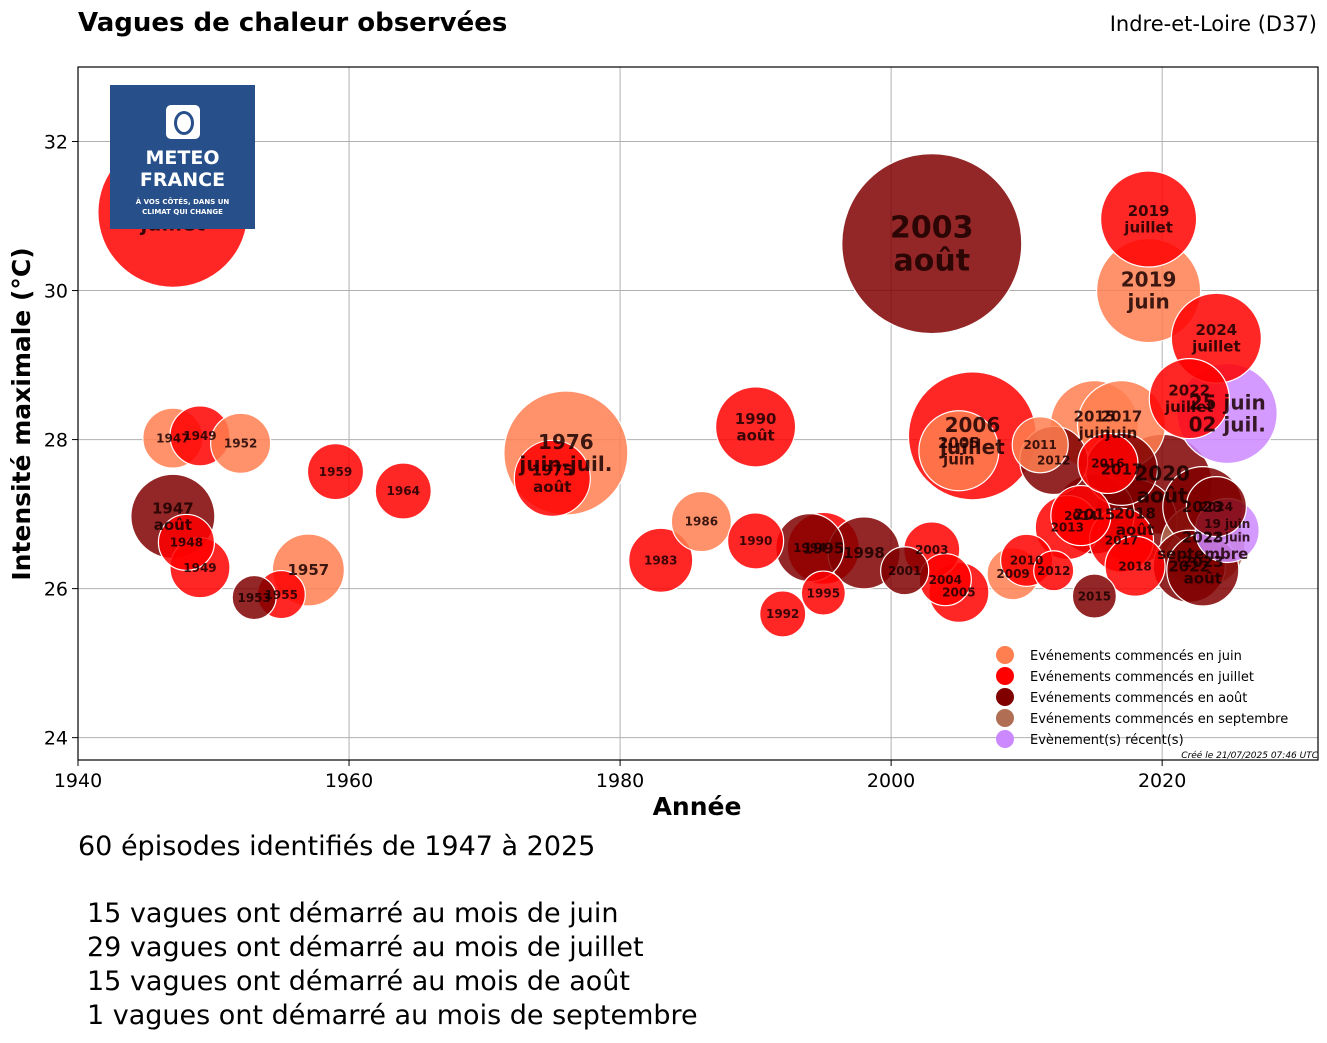  Describe the element at coordinates (56, 441) in the screenshot. I see `y-tick-label: 28` at that location.